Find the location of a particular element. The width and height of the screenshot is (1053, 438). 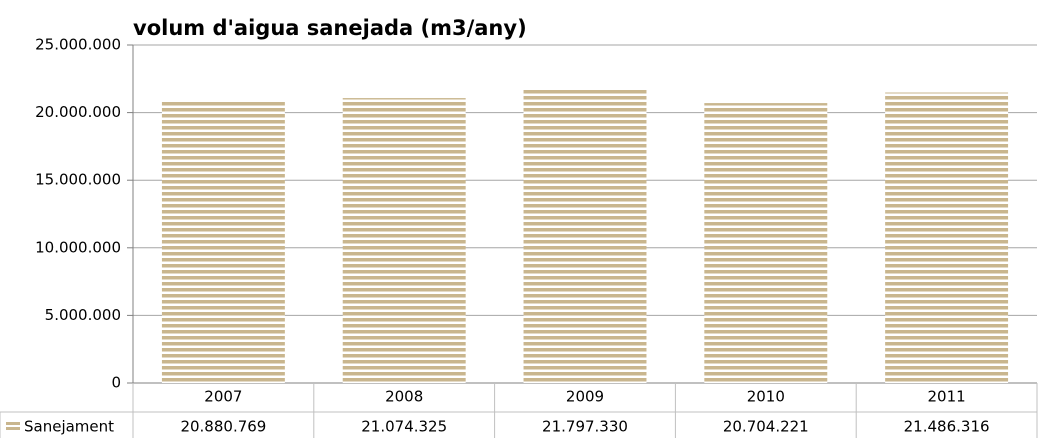

table-value: 20.704.221 is located at coordinates (766, 427).